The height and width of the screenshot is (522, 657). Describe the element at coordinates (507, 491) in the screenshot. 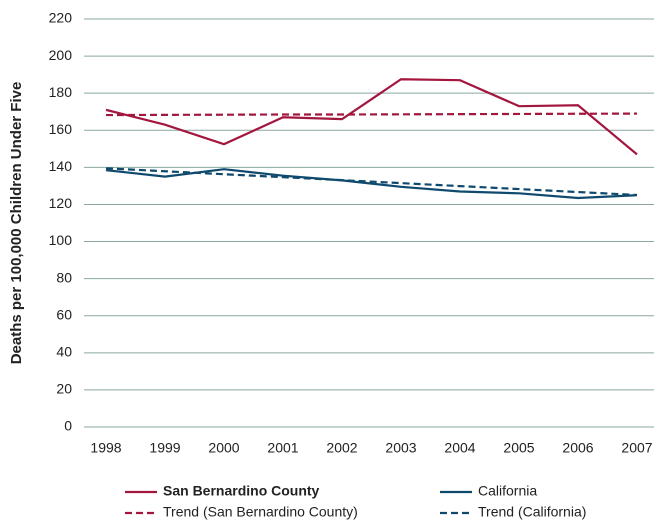

I see `legend-label: California` at that location.